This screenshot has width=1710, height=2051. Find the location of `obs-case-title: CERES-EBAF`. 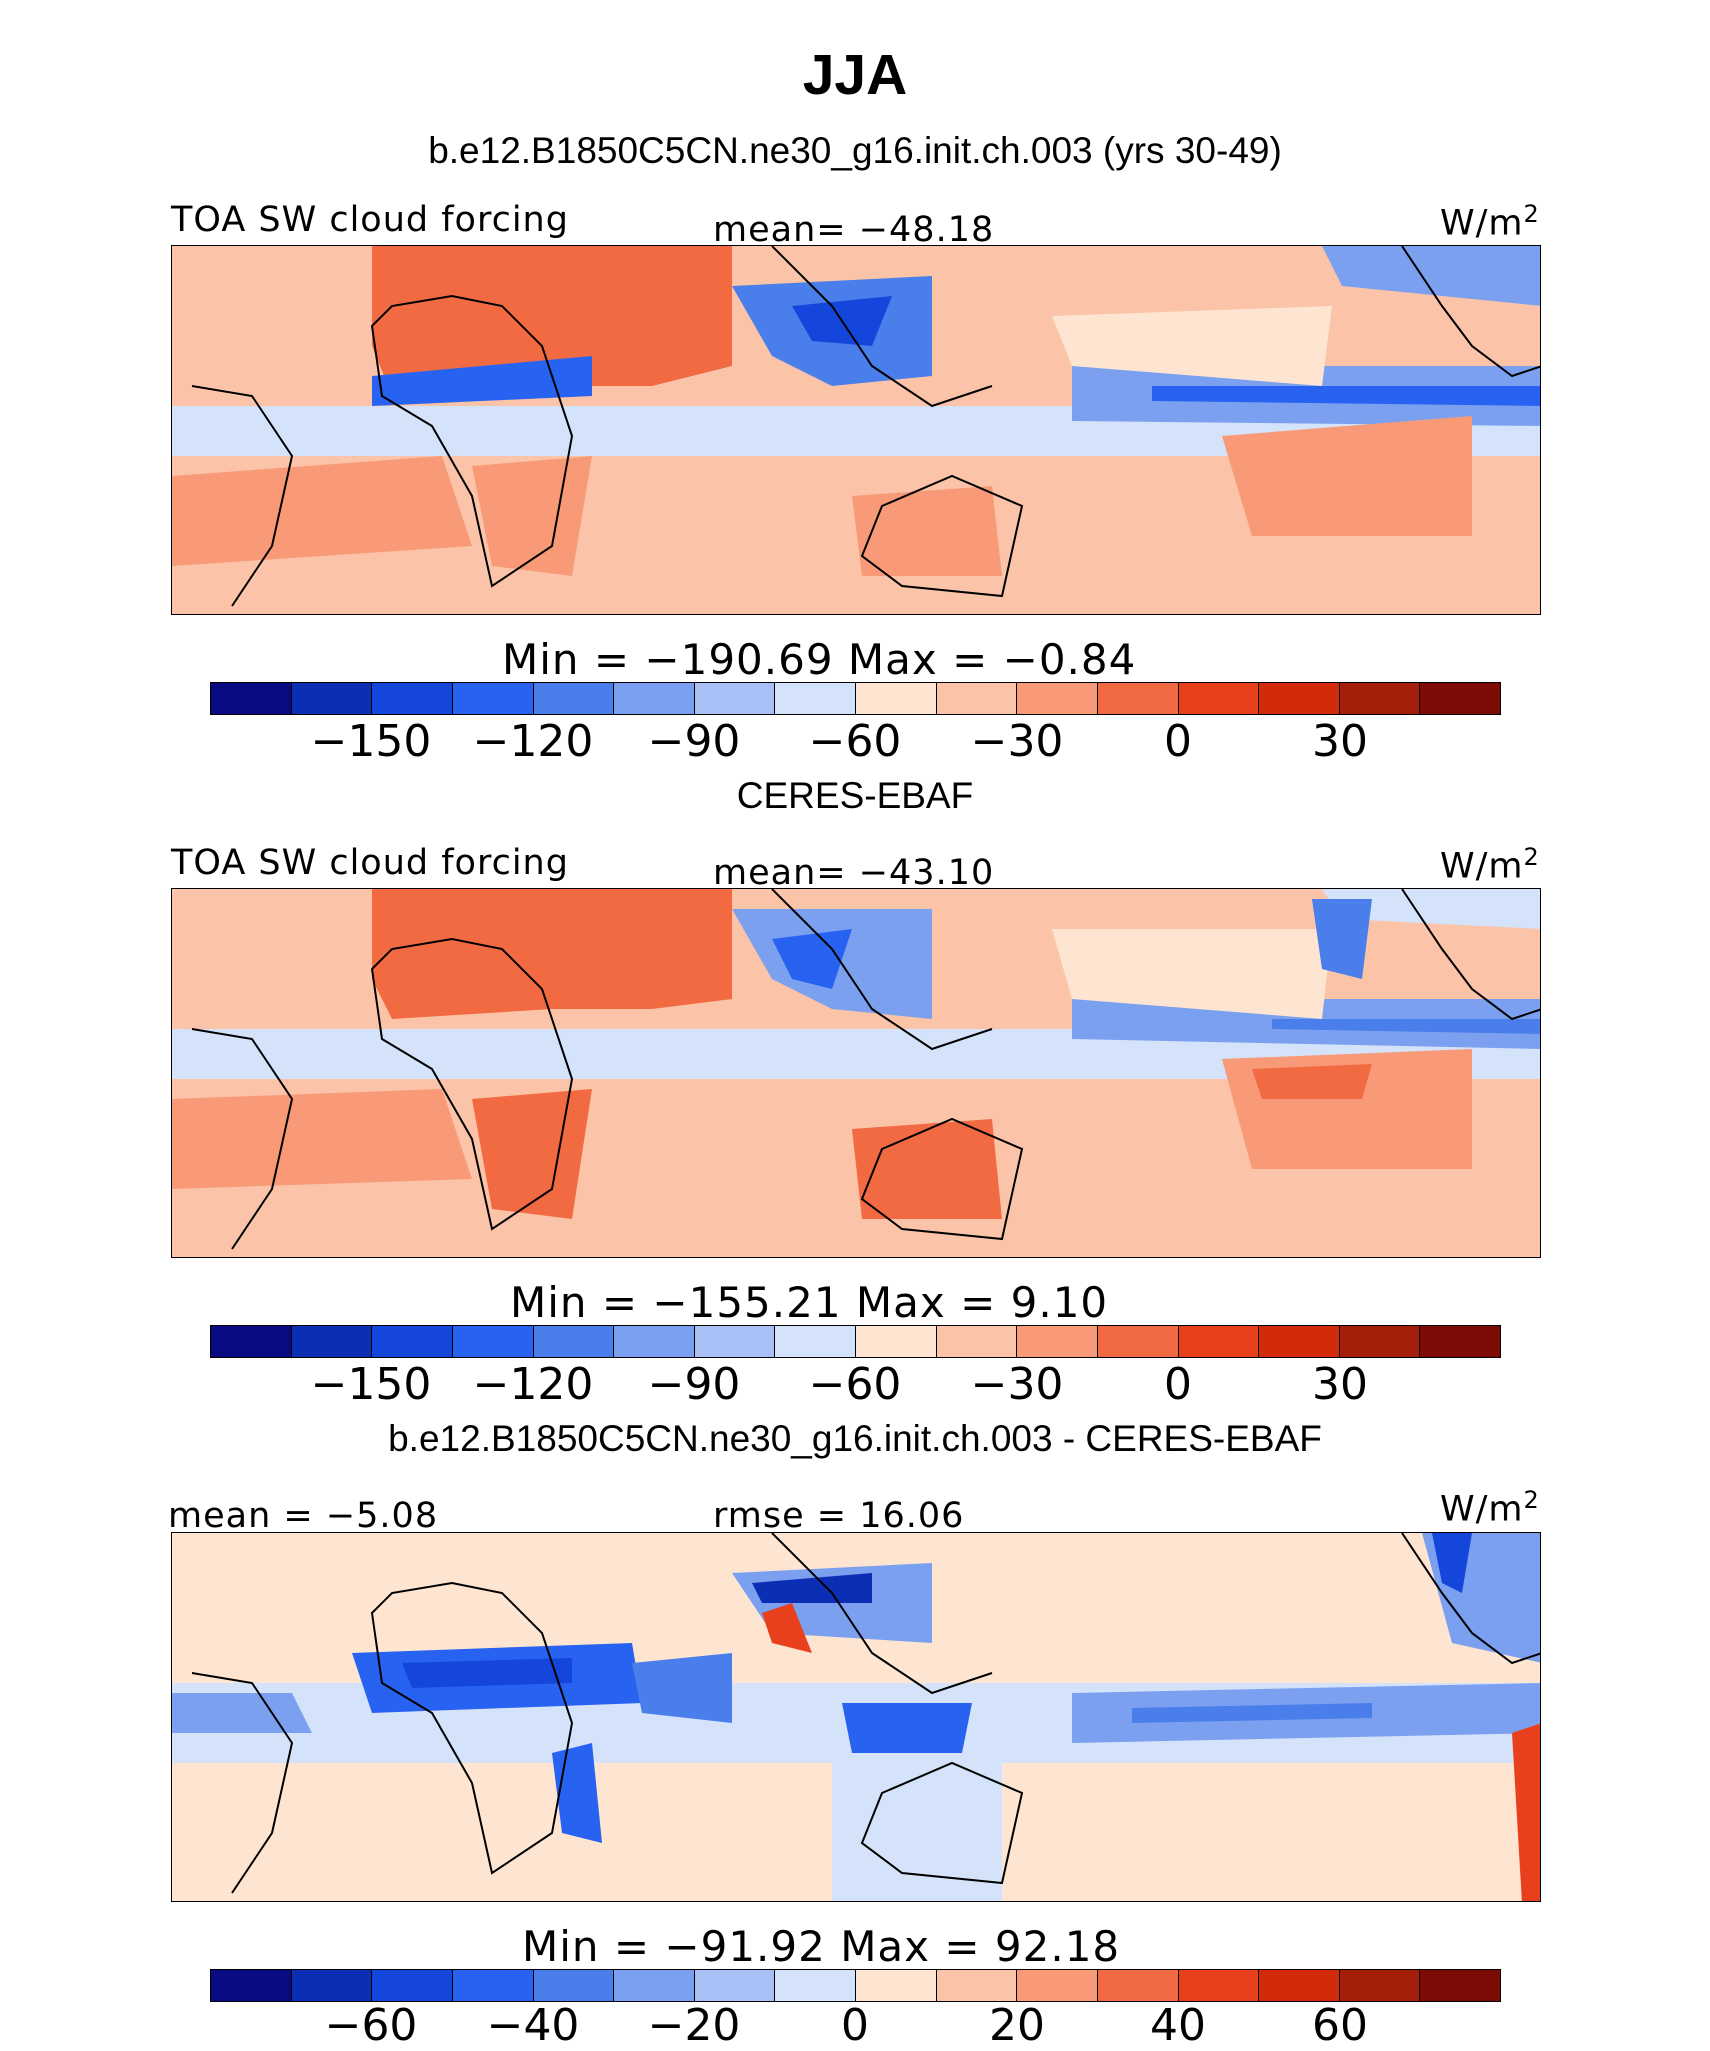

obs-case-title: CERES-EBAF is located at coordinates (855, 795).